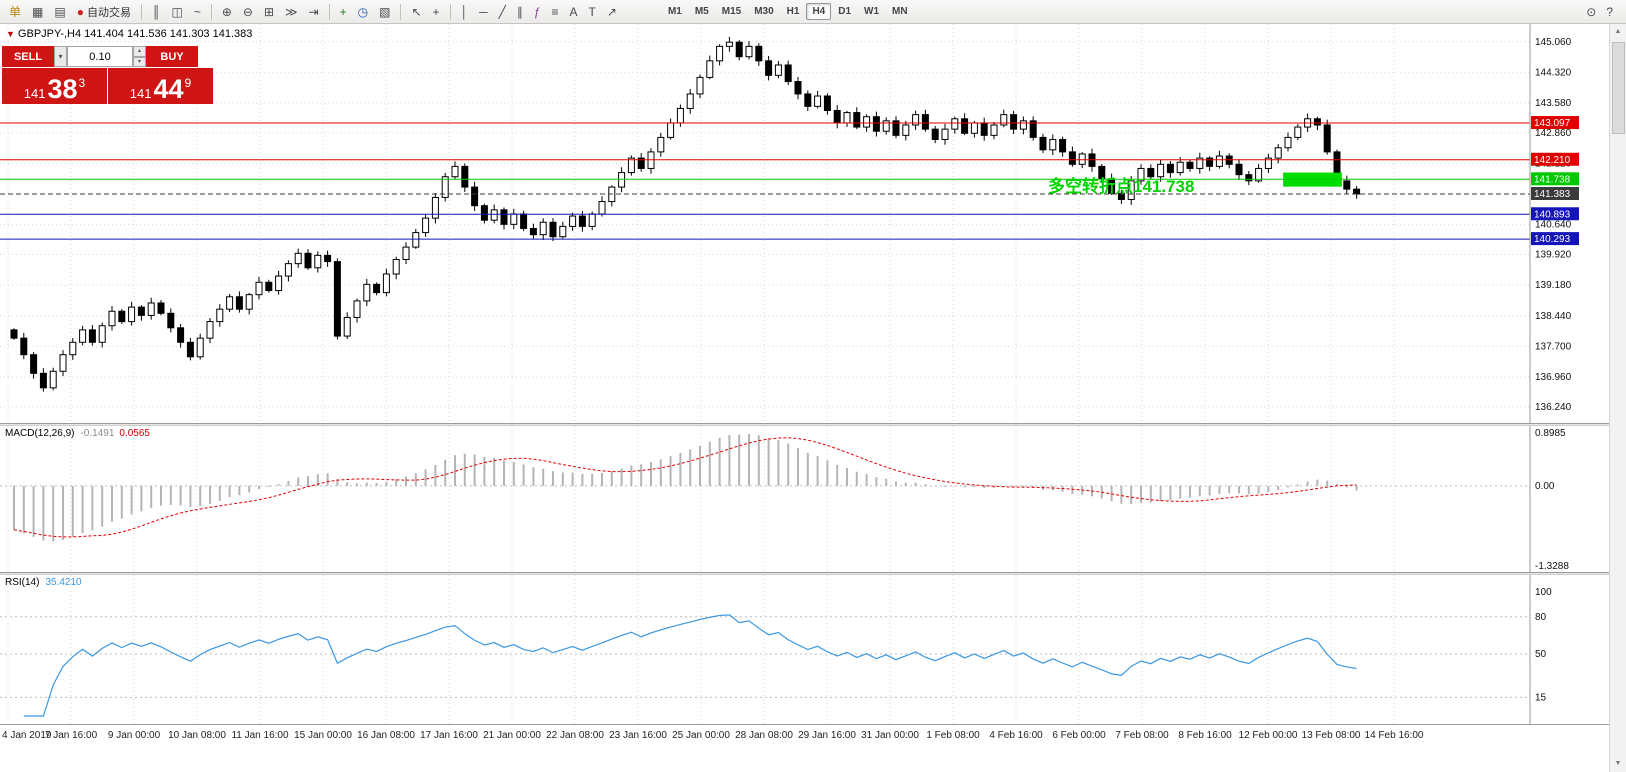  What do you see at coordinates (674, 11) in the screenshot?
I see `timeframe-m1-button: M1` at bounding box center [674, 11].